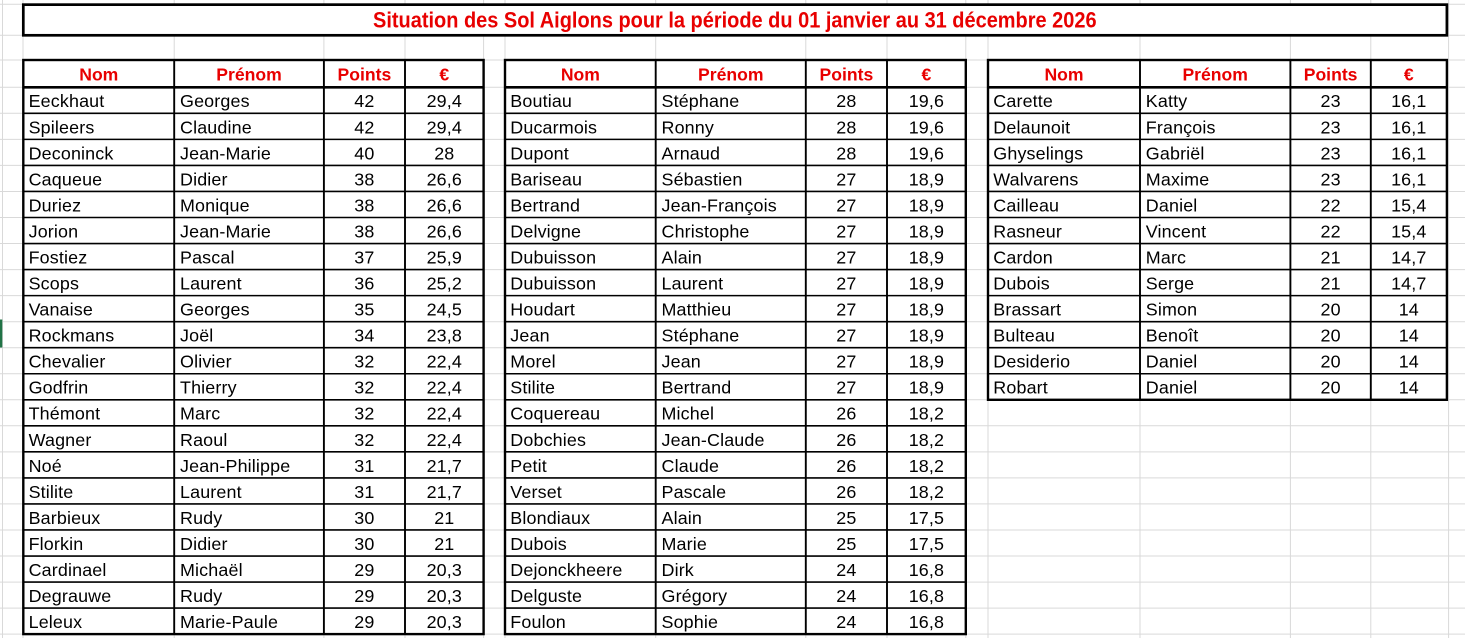 This screenshot has width=1465, height=638. Describe the element at coordinates (60, 440) in the screenshot. I see `svg-text: Wagner` at that location.